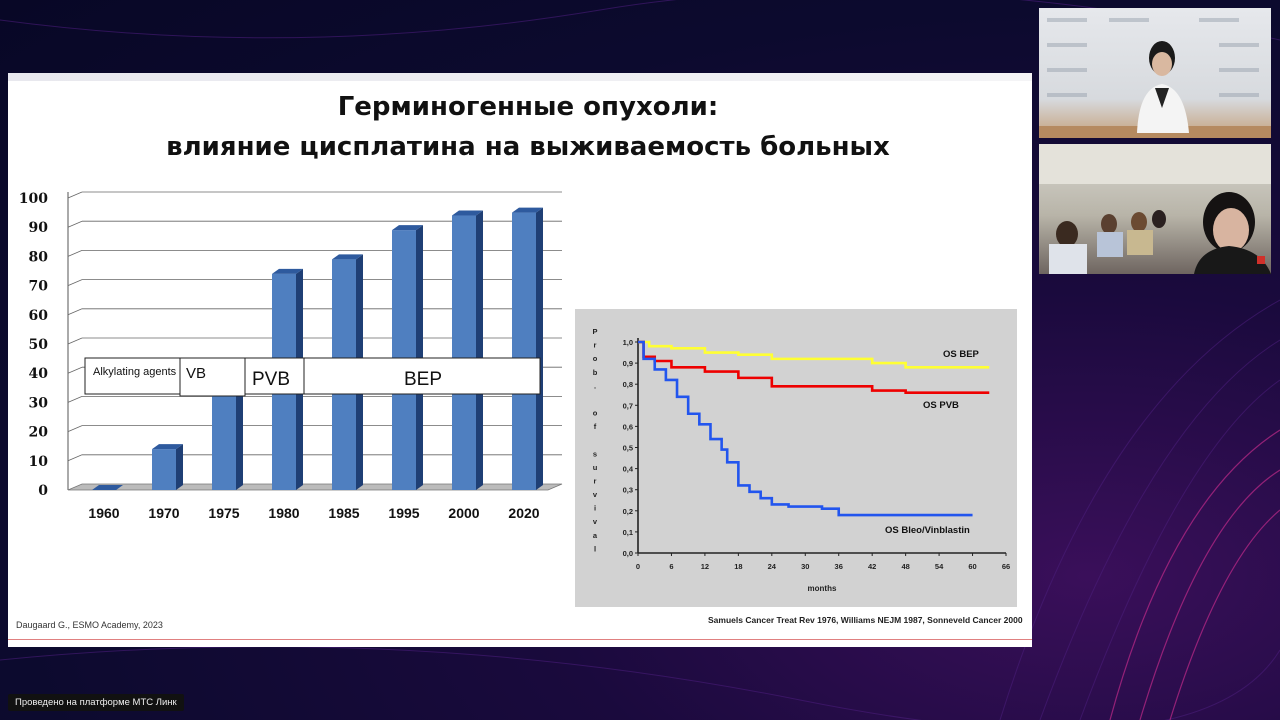  I want to click on km-y-tick-label: 1,0, so click(628, 342).